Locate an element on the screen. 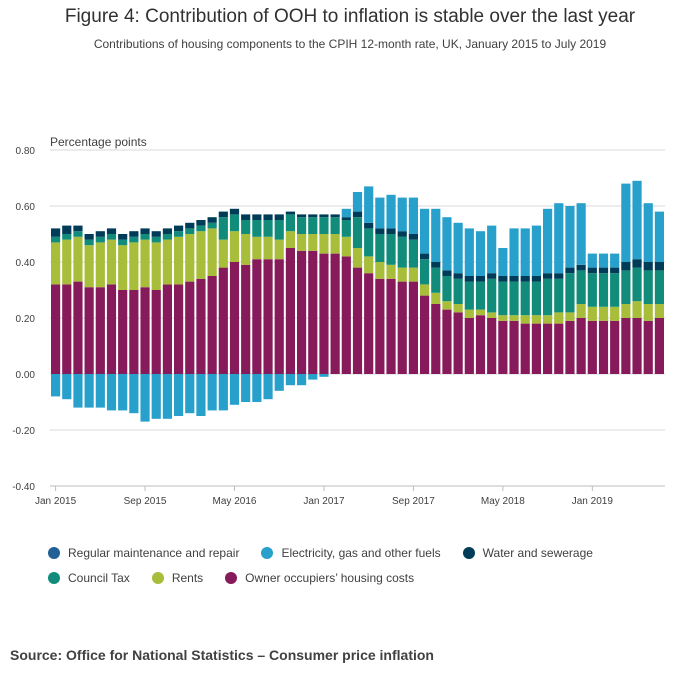 The height and width of the screenshot is (682, 700). legend-item-council-tax: Council Tax is located at coordinates (89, 578).